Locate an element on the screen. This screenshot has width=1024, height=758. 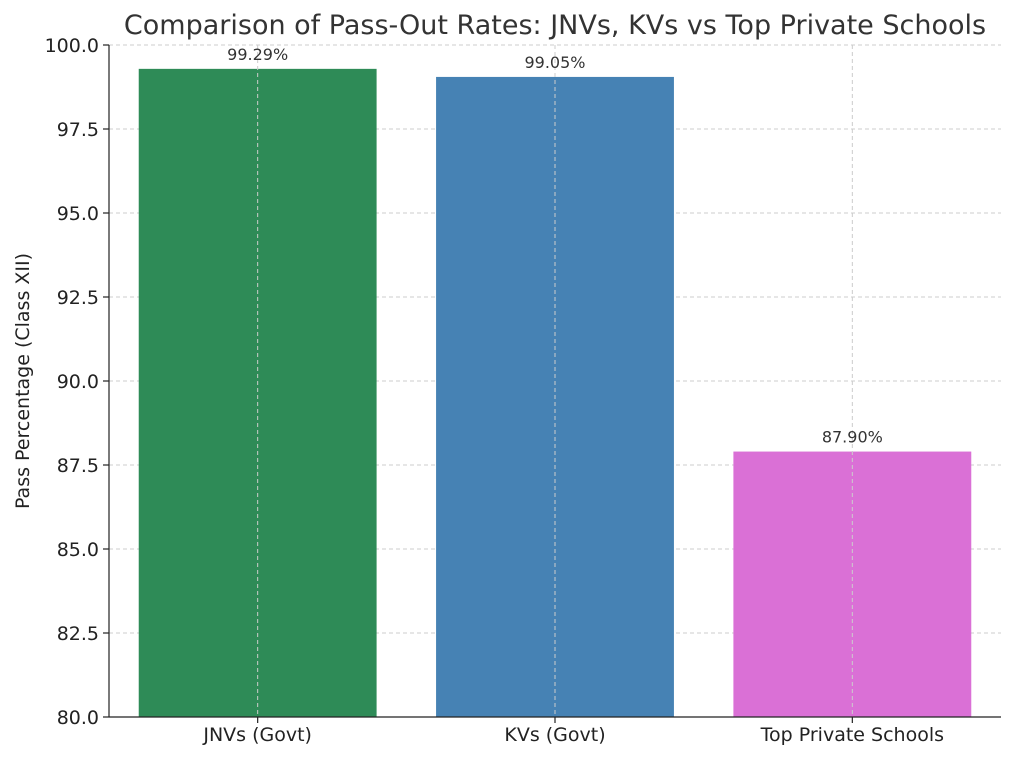
y-tick-label: 95.0 is located at coordinates (78, 214).